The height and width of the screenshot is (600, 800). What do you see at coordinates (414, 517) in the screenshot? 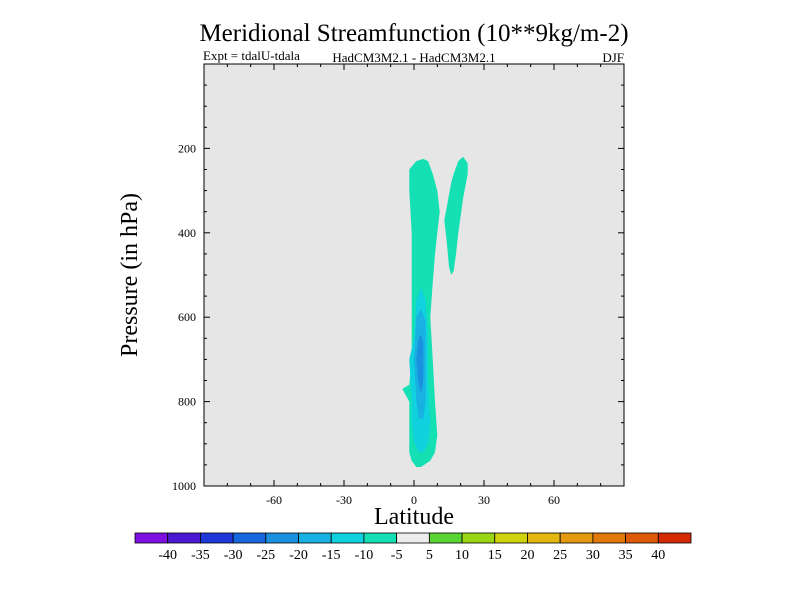
I see `x-axis-label: Latitude` at bounding box center [414, 517].